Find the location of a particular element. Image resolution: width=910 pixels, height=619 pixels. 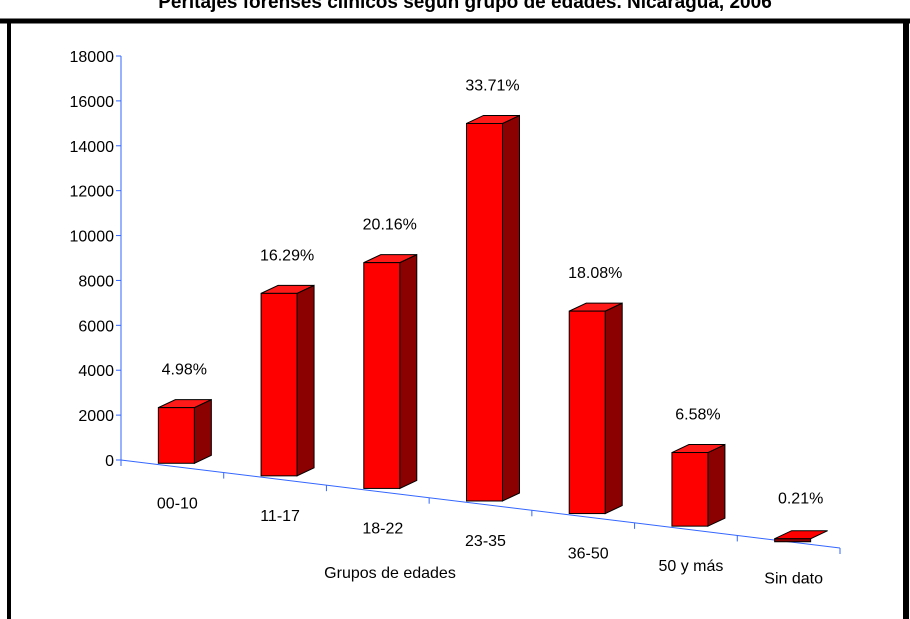

bar-Sin dato is located at coordinates (801, 536).